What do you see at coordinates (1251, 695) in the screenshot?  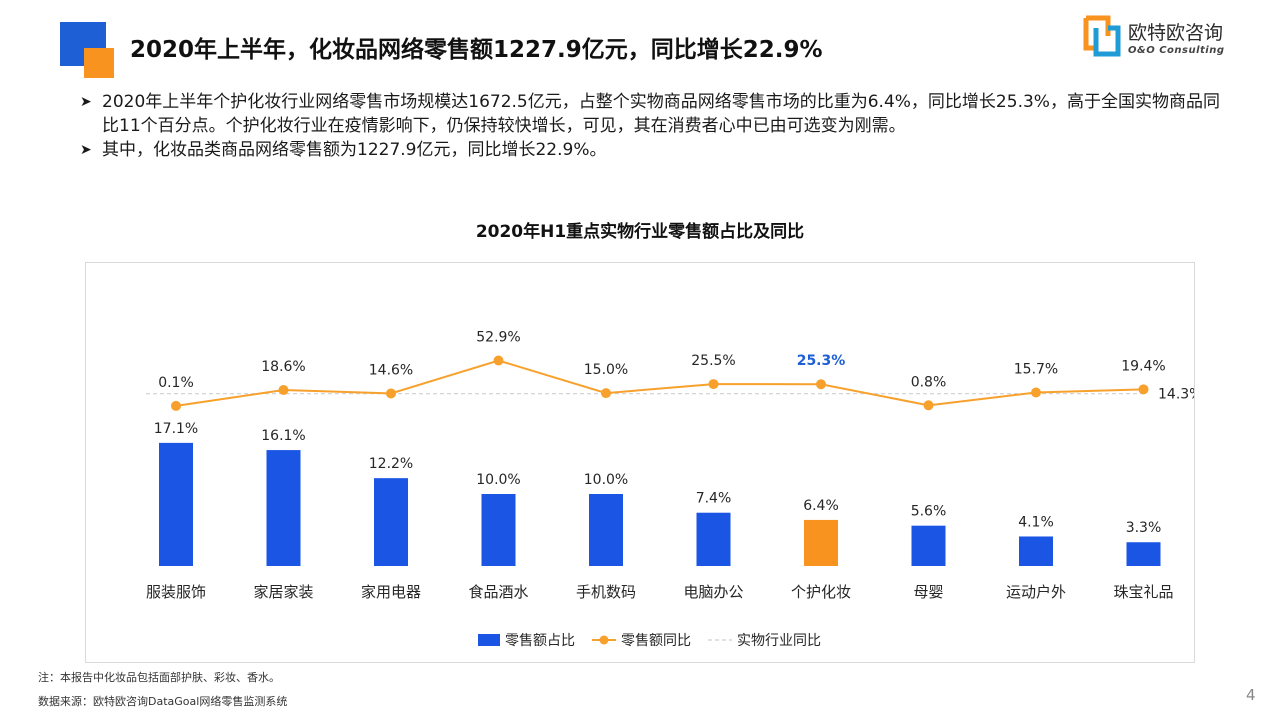 I see `page-number: 4` at bounding box center [1251, 695].